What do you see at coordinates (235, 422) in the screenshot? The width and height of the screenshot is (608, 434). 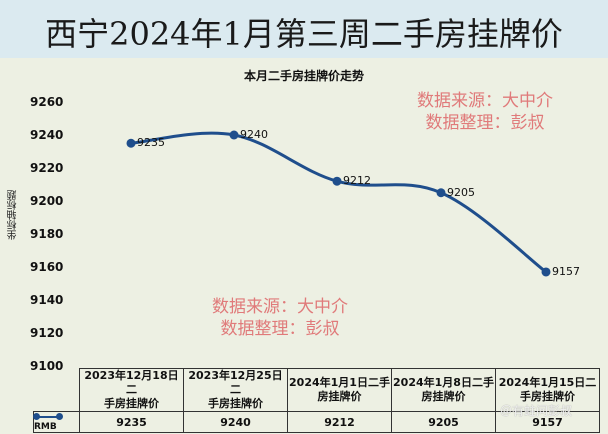 I see `table-cell: 9240` at bounding box center [235, 422].